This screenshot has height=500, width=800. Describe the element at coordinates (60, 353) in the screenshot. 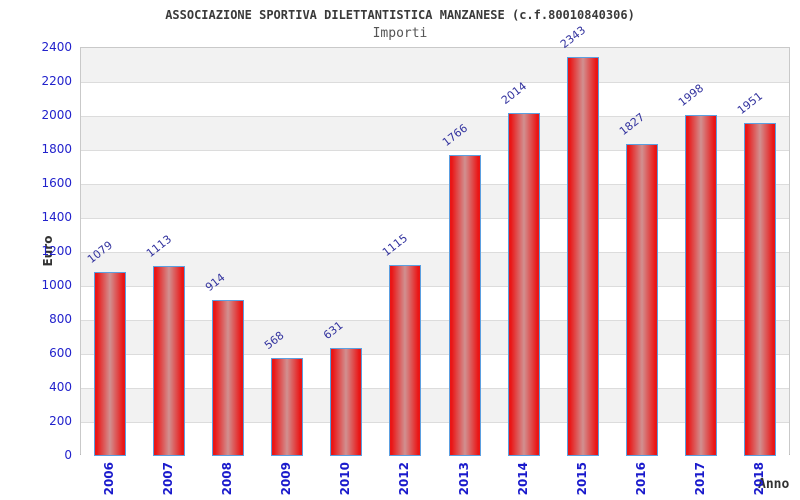

I see `y-tick-label: 600` at that location.